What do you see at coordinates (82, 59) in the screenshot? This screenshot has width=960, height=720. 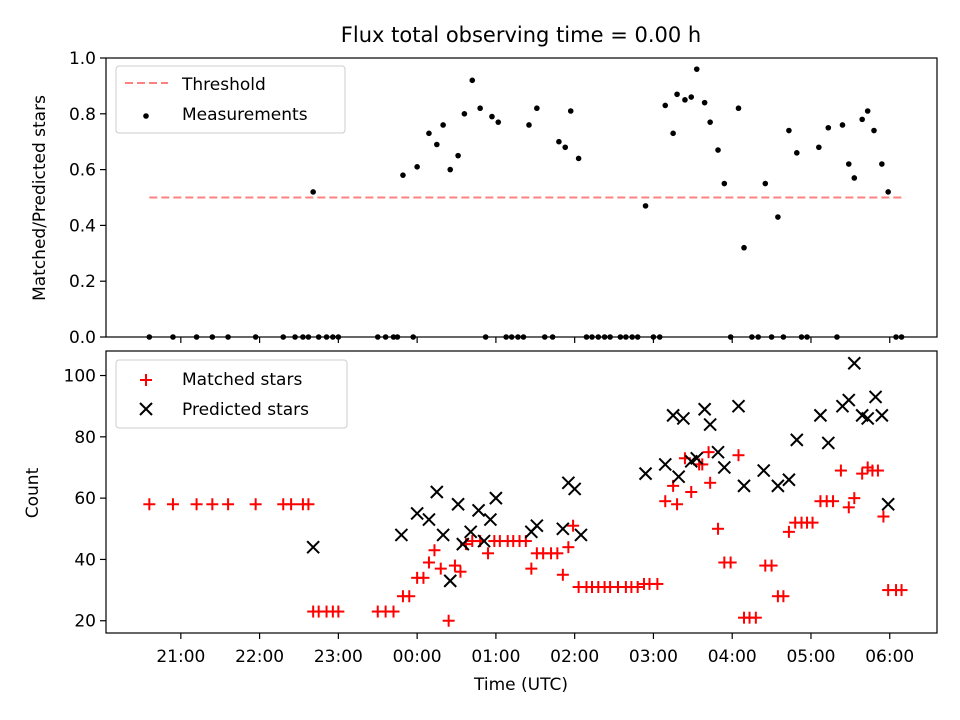 I see `top-y-tick-label: 1.0` at bounding box center [82, 59].